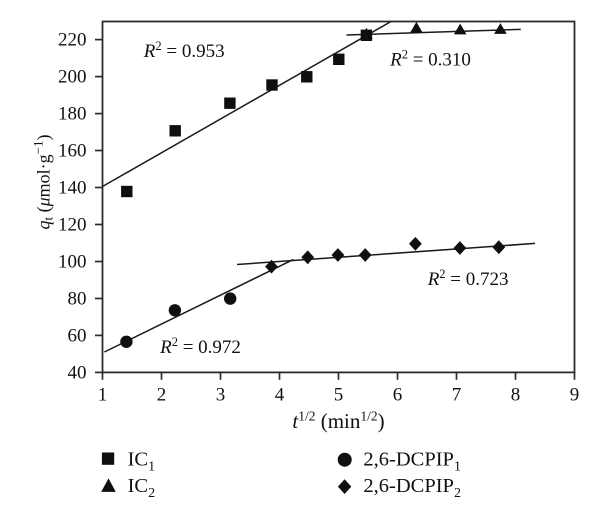 This screenshot has height=518, width=600. Describe the element at coordinates (72, 225) in the screenshot. I see `svg-text: 120` at that location.